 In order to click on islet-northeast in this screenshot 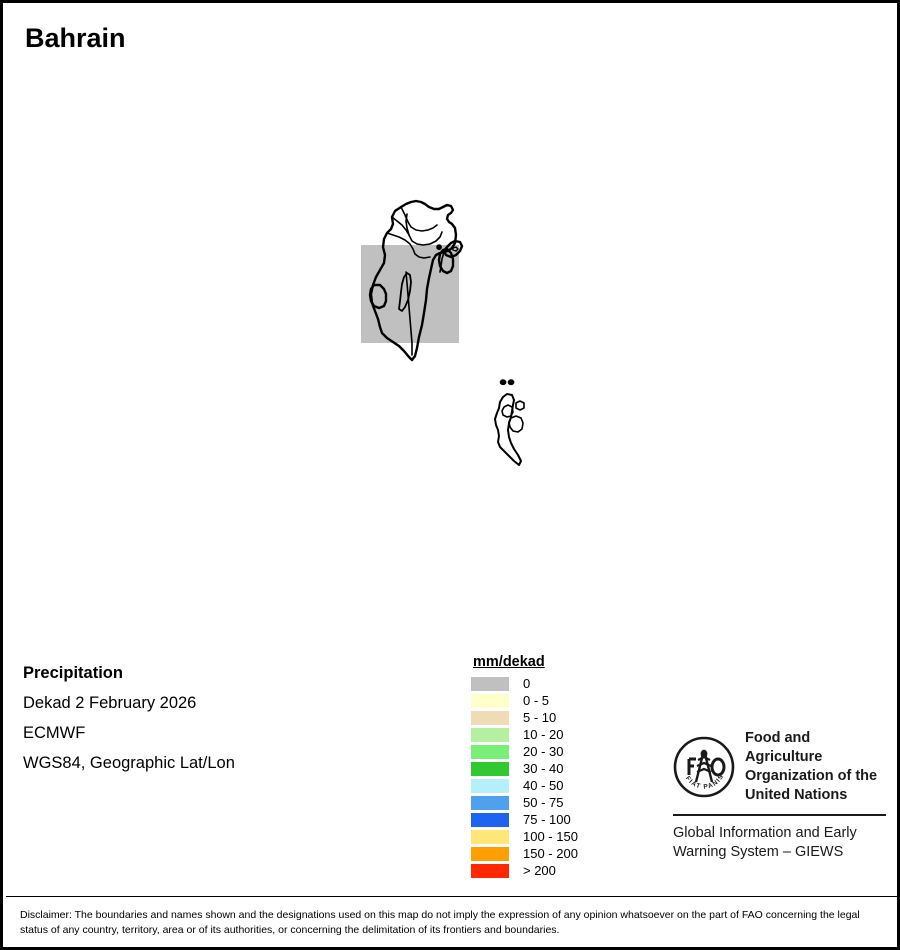, I will do `click(453, 249)`.